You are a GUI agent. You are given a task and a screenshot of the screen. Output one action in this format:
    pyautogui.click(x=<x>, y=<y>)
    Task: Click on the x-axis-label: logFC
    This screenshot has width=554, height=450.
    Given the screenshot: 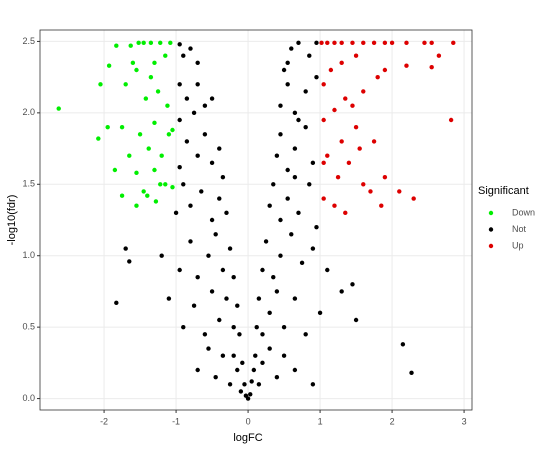 What is the action you would take?
    pyautogui.click(x=247, y=438)
    